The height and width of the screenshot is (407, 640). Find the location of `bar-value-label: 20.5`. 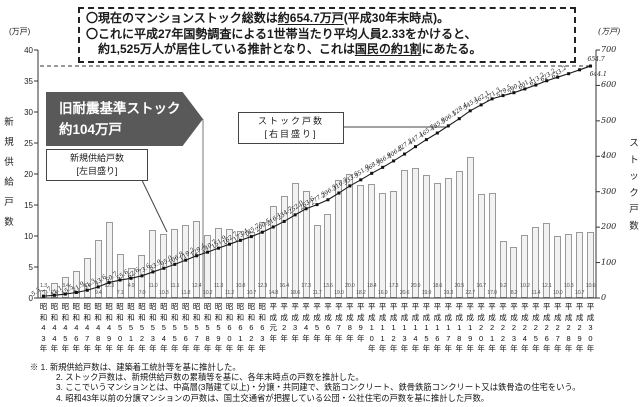

bar-value-label: 20.5 is located at coordinates (459, 286).